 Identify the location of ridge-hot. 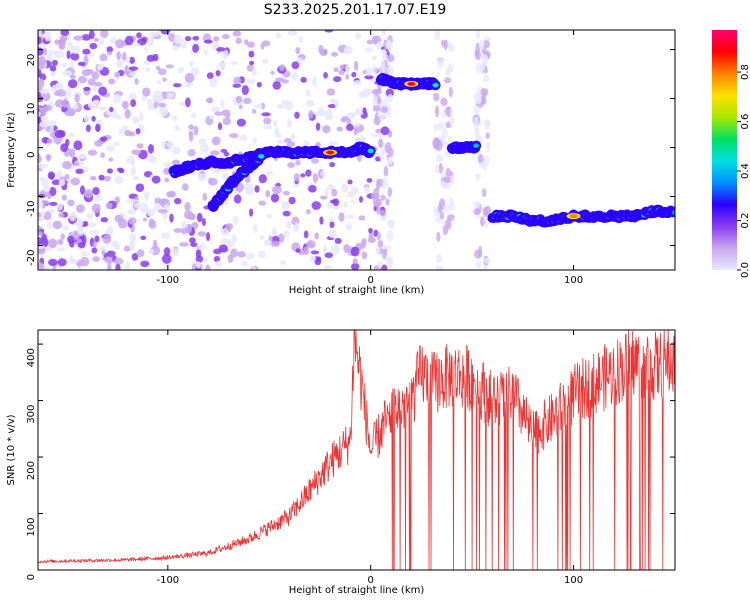
(476, 146).